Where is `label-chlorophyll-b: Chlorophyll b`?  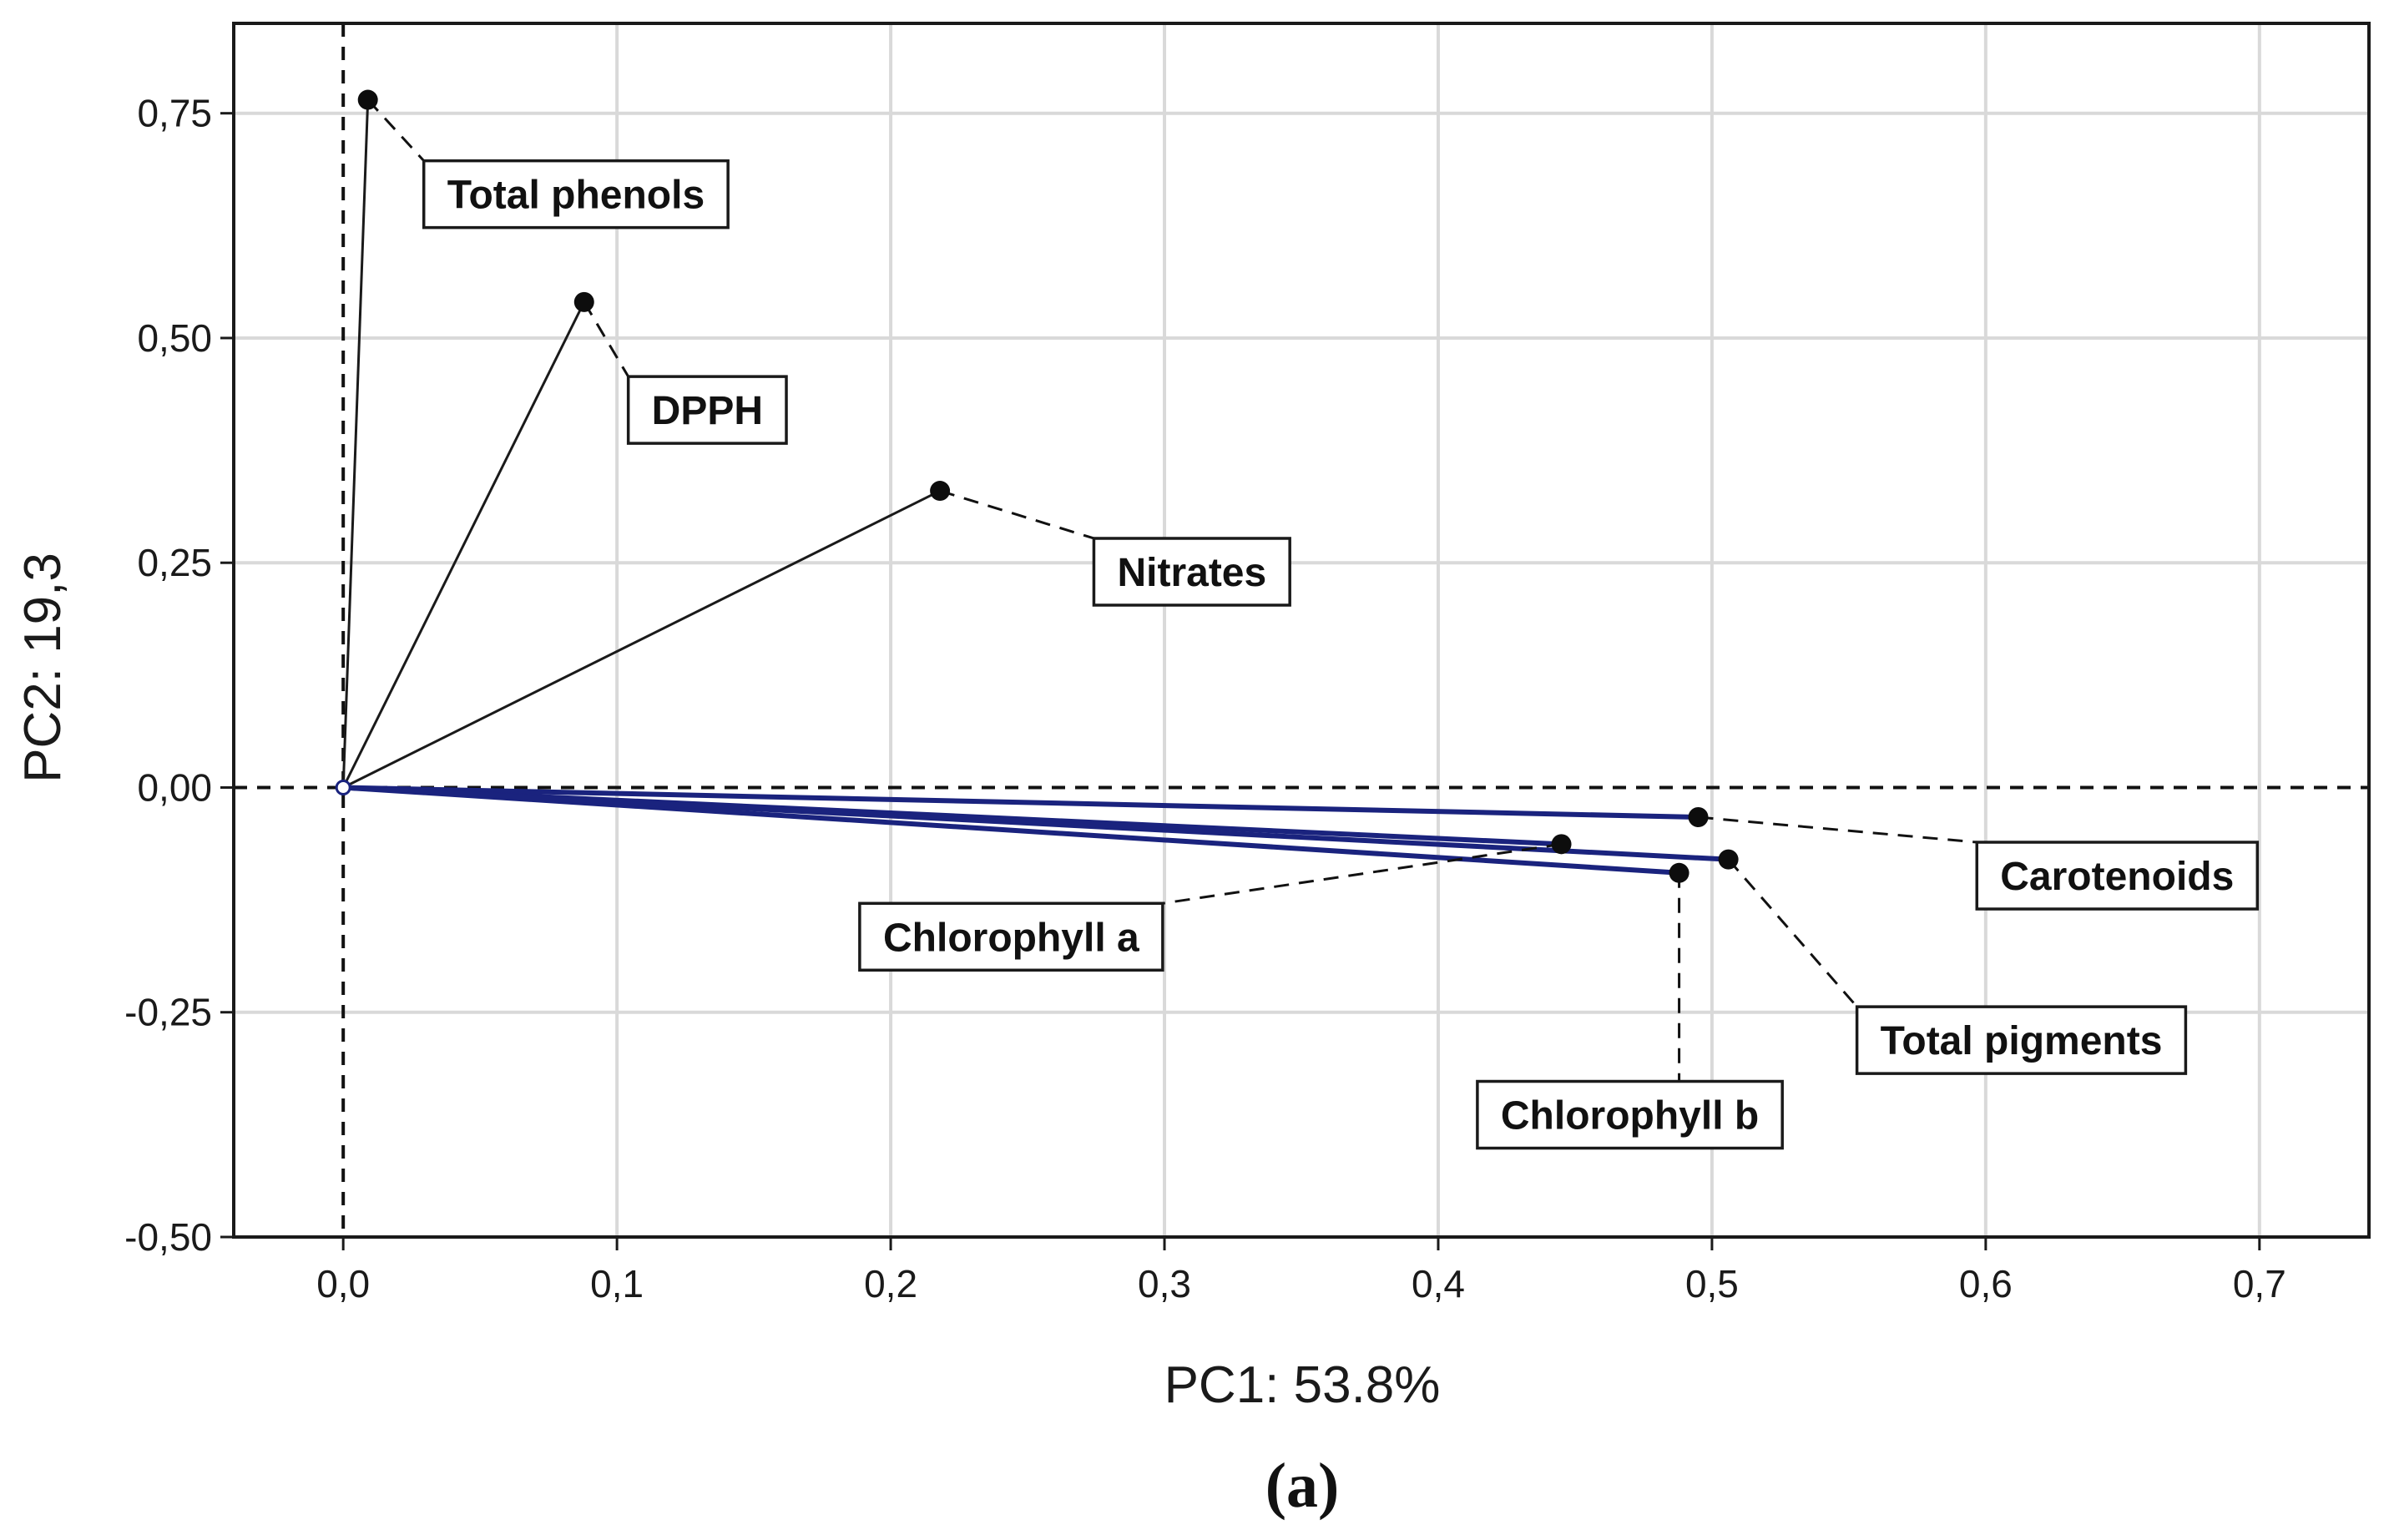
label-chlorophyll-b: Chlorophyll b is located at coordinates (1630, 1116).